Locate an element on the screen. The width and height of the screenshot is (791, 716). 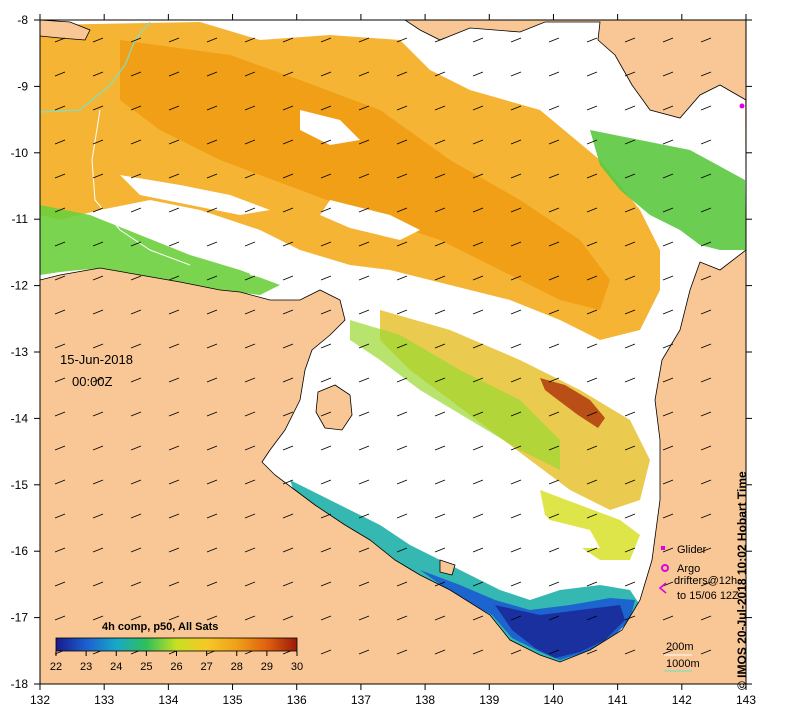
colorbar-ticks: 22 23 24 25 26 27 28 29 30 is located at coordinates (176, 662).